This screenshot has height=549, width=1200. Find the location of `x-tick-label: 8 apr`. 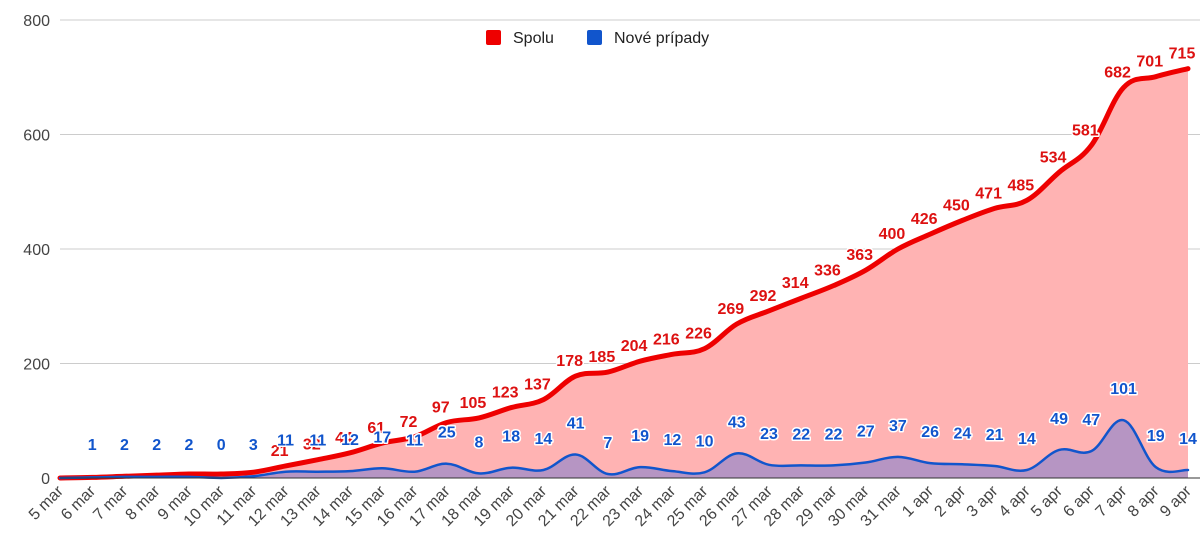

x-tick-label: 8 apr is located at coordinates (1144, 501).